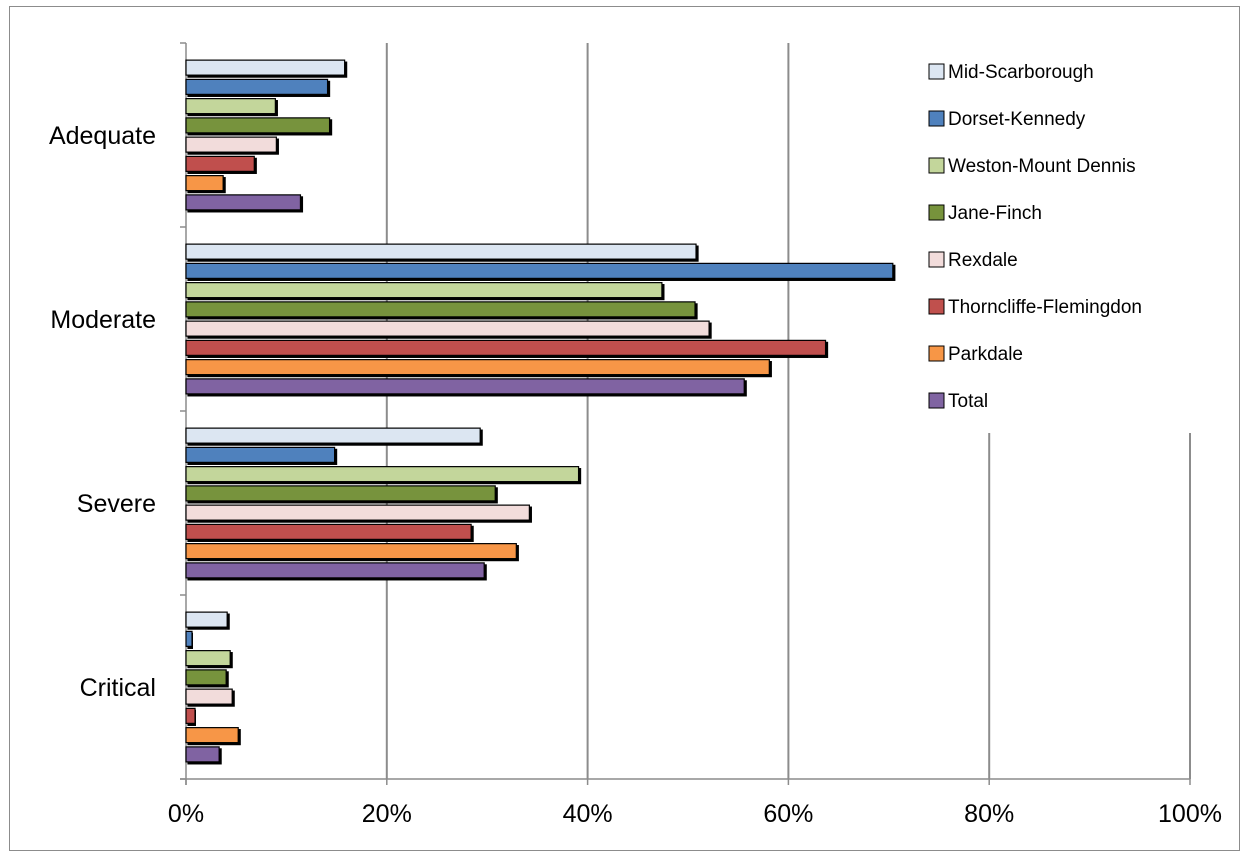 The height and width of the screenshot is (852, 1240). Describe the element at coordinates (204, 183) in the screenshot. I see `bar-parkdale-adequate` at that location.